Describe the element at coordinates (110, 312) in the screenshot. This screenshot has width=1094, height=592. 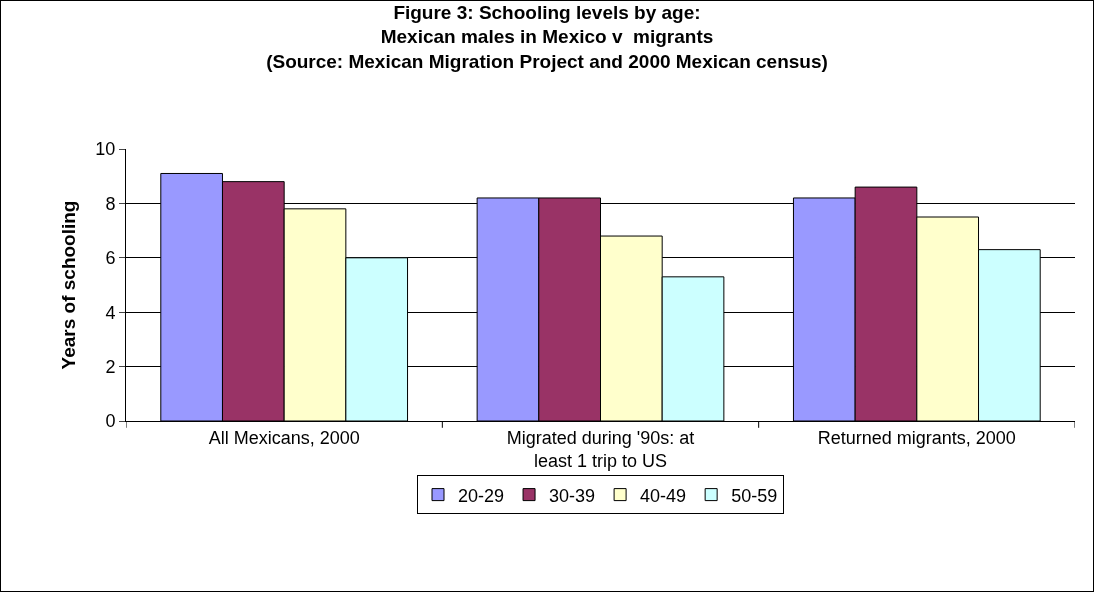
I see `y-tick-label: 4` at that location.